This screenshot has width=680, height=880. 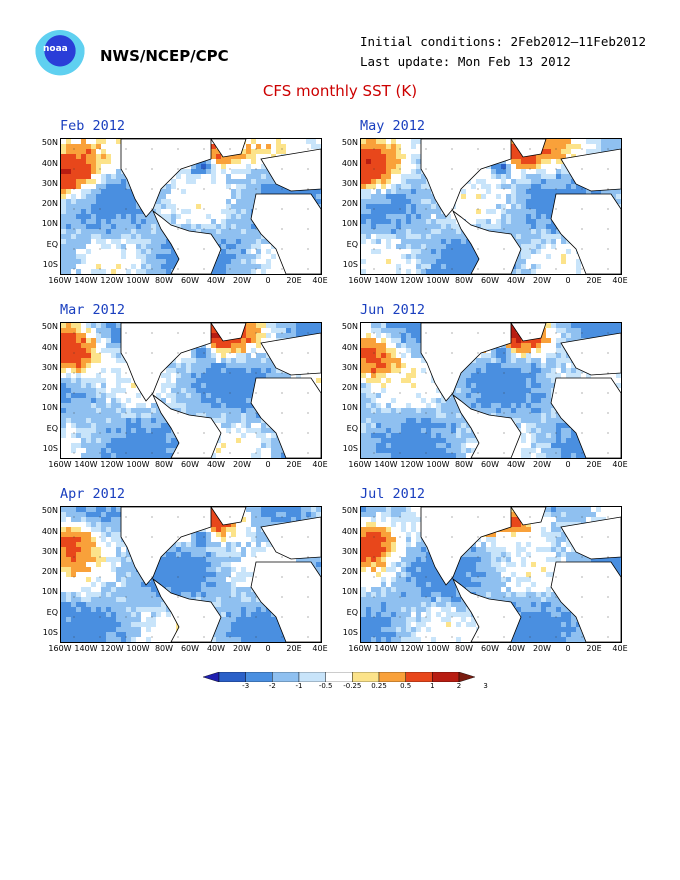 I want to click on colorbar-label: -0.25, so click(x=352, y=686).